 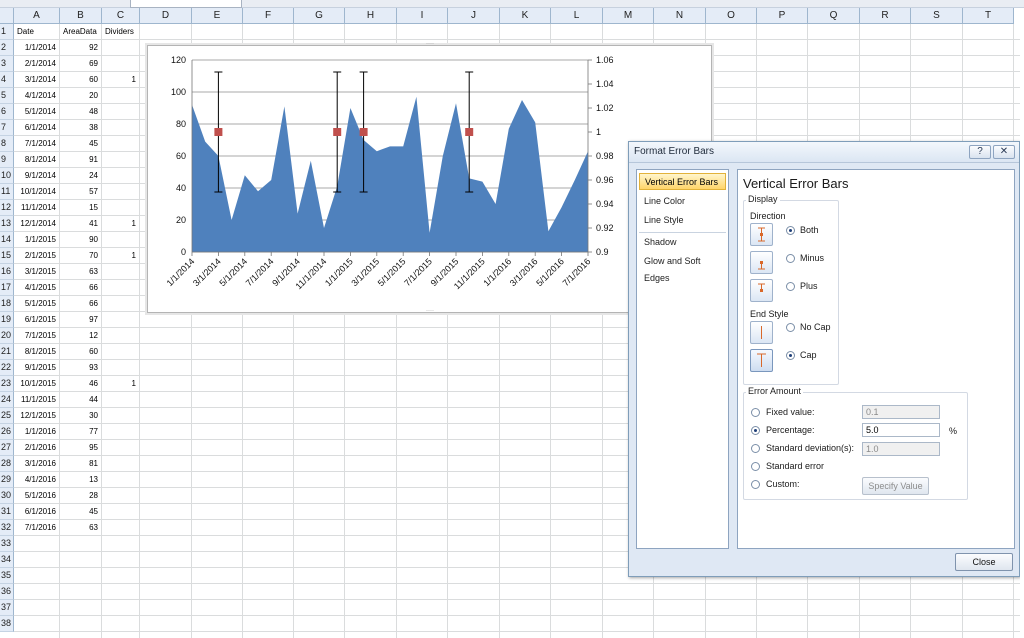 I want to click on cell-date: 3/1/2016, so click(x=40, y=463).